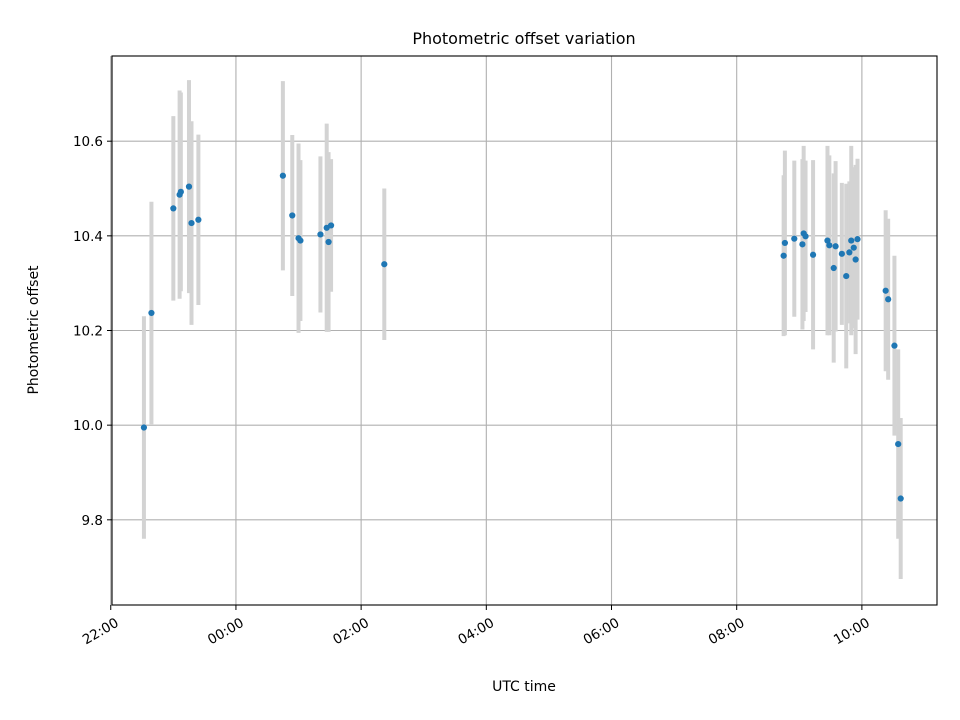 The height and width of the screenshot is (720, 960). Describe the element at coordinates (88, 426) in the screenshot. I see `y-tick-label: 10.0` at that location.